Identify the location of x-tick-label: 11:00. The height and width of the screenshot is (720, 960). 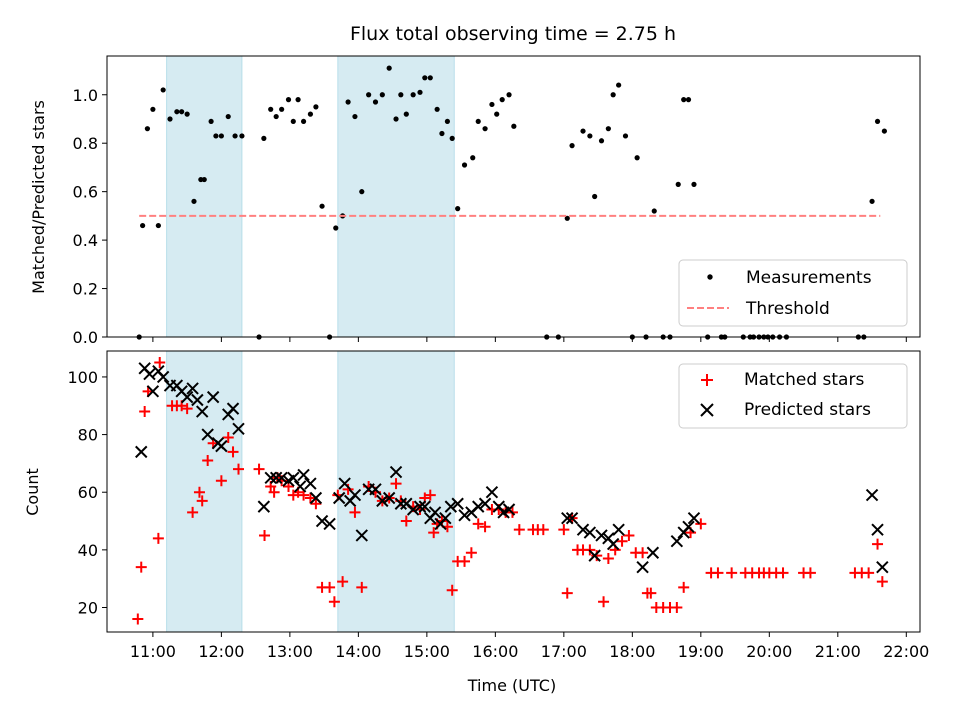
(153, 651).